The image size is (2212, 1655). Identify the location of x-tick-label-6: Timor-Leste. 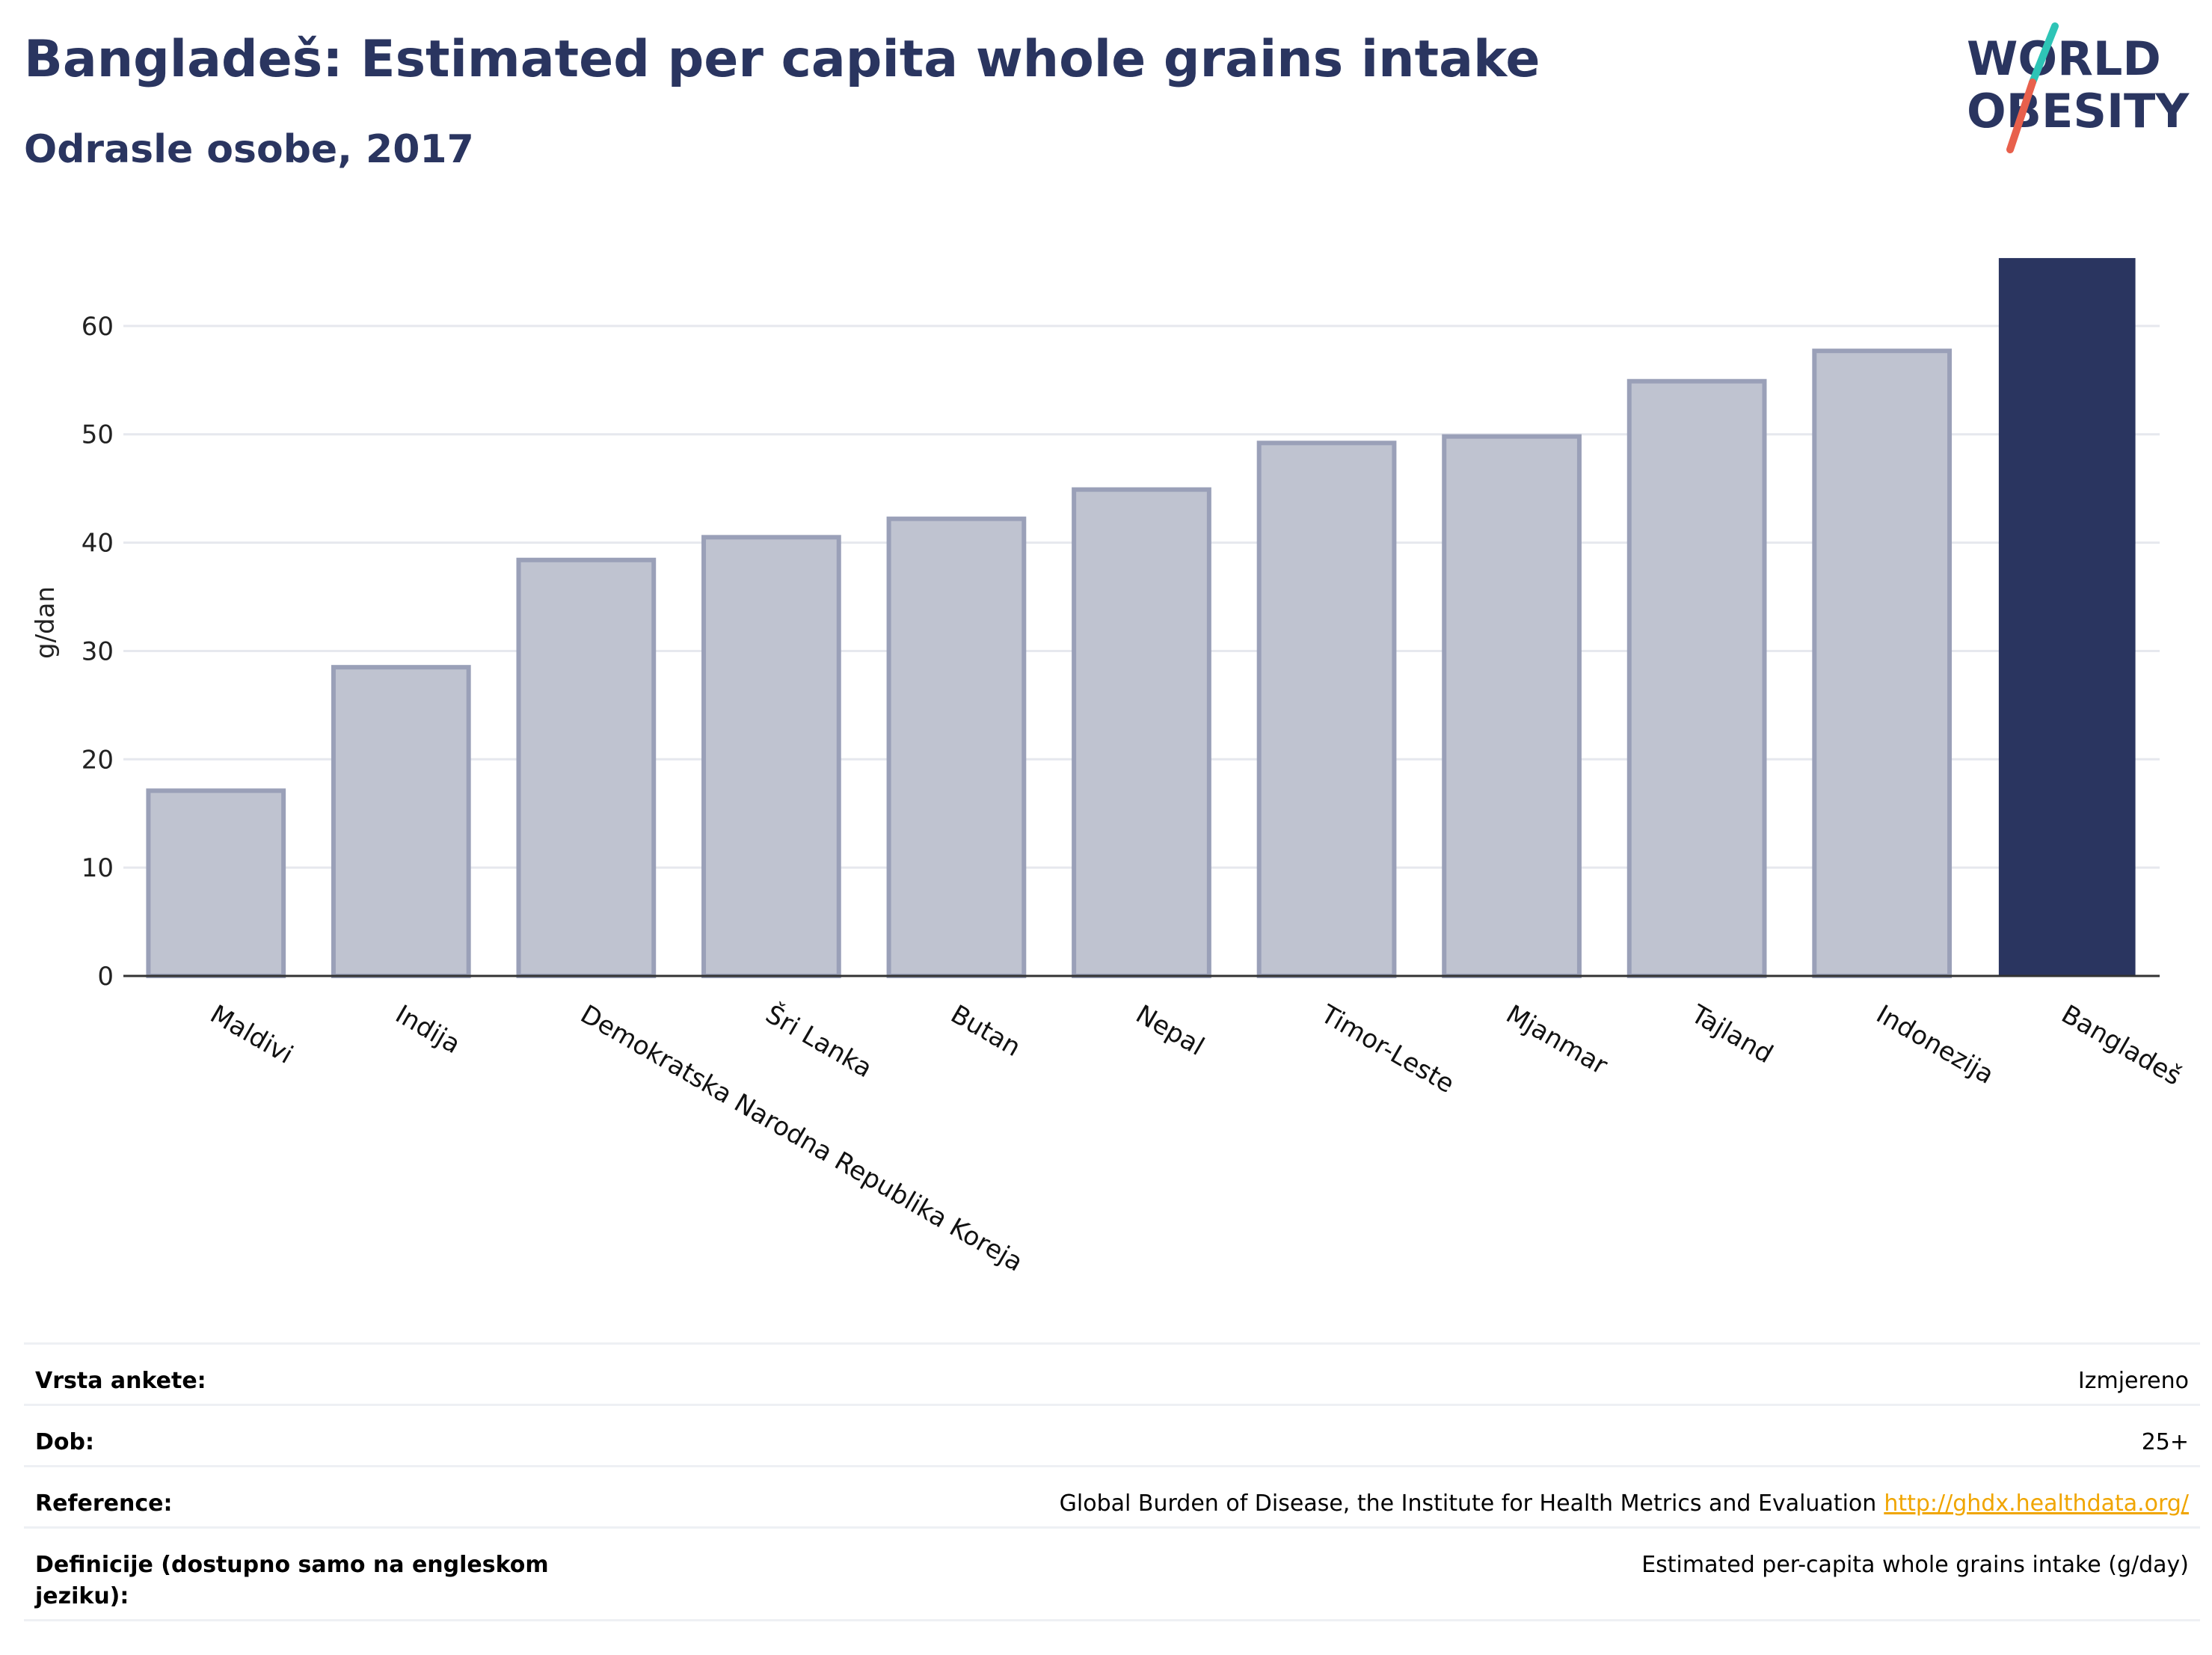
(1387, 1049).